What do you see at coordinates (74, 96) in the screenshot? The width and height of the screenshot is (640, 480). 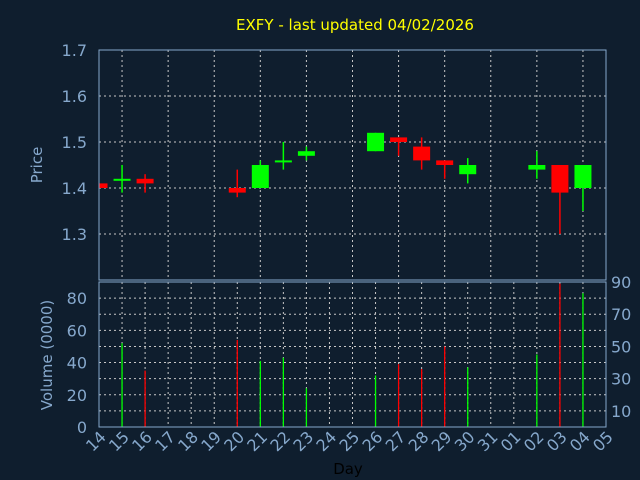 I see `y-tick-label: 1.6` at bounding box center [74, 96].